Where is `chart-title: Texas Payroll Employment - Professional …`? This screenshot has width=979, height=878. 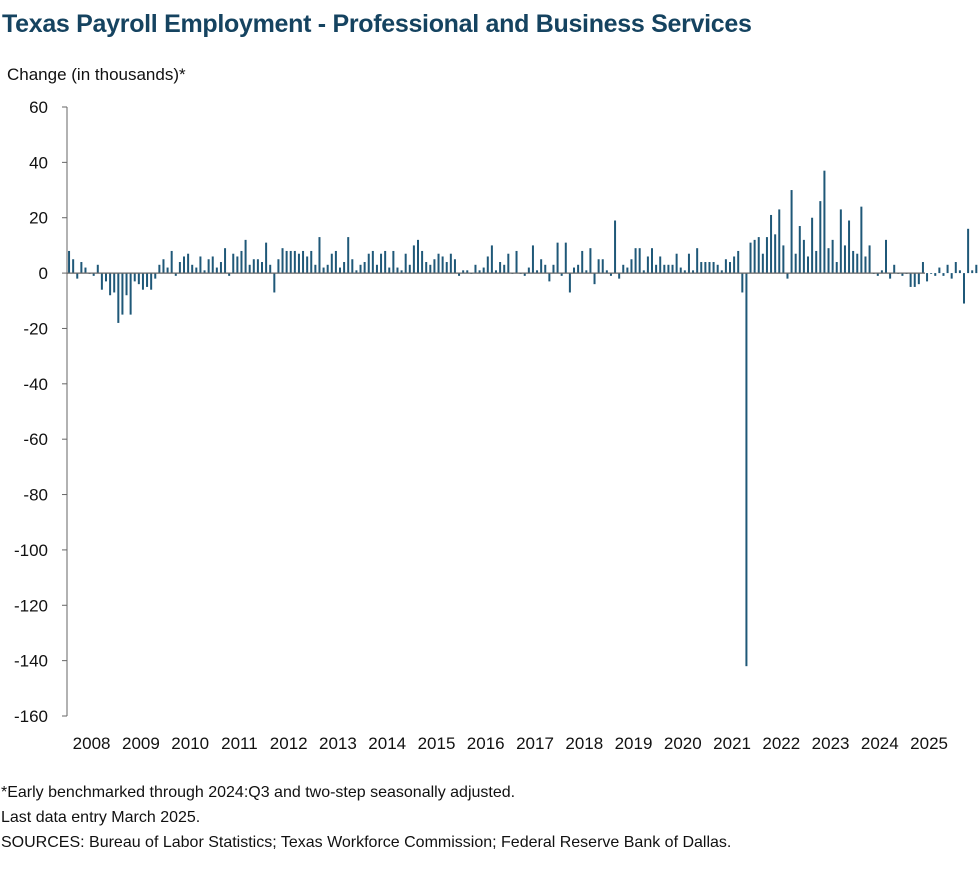
chart-title: Texas Payroll Employment - Professional … is located at coordinates (377, 24).